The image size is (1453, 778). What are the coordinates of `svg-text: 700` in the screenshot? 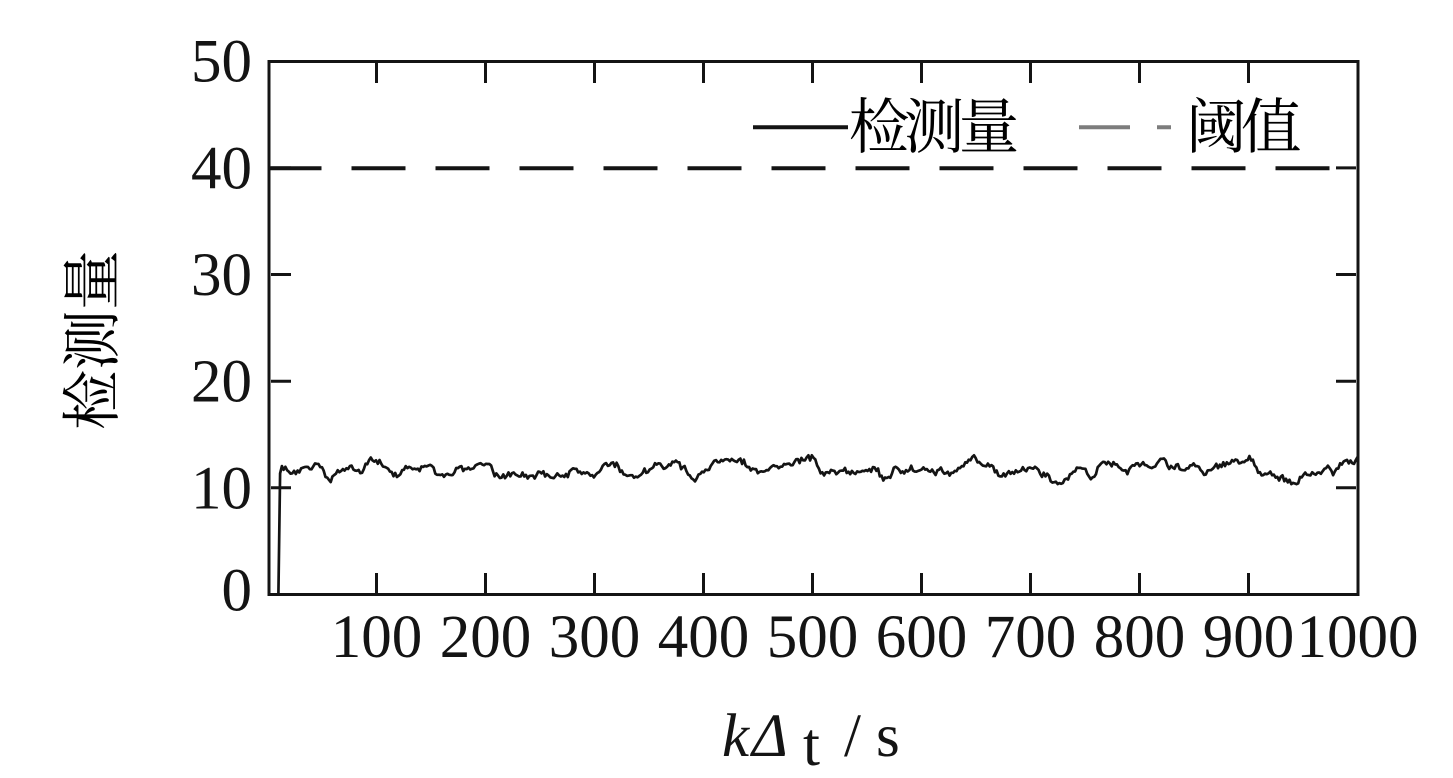 It's located at (1031, 637).